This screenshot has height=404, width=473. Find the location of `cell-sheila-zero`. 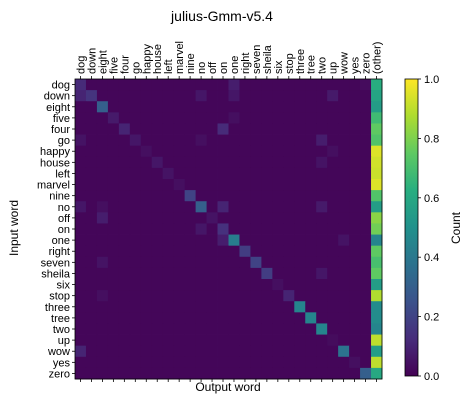

cell-sheila-zero is located at coordinates (366, 273).